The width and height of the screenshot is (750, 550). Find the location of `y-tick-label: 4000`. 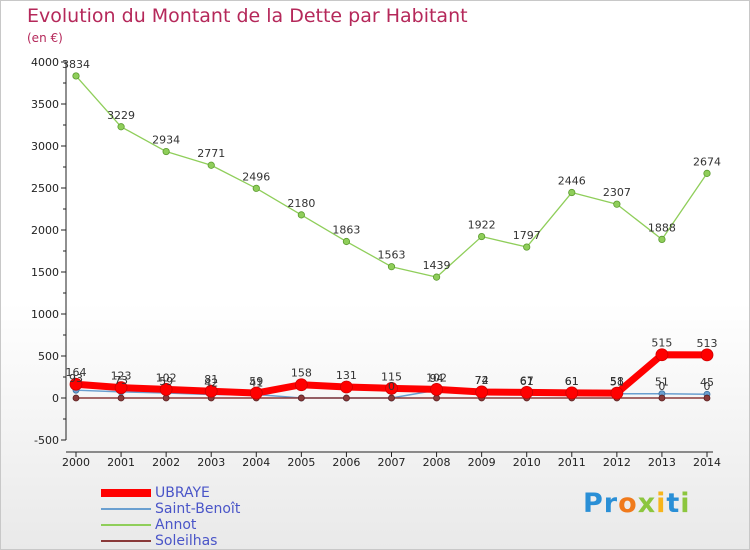

y-tick-label: 4000 is located at coordinates (45, 62).